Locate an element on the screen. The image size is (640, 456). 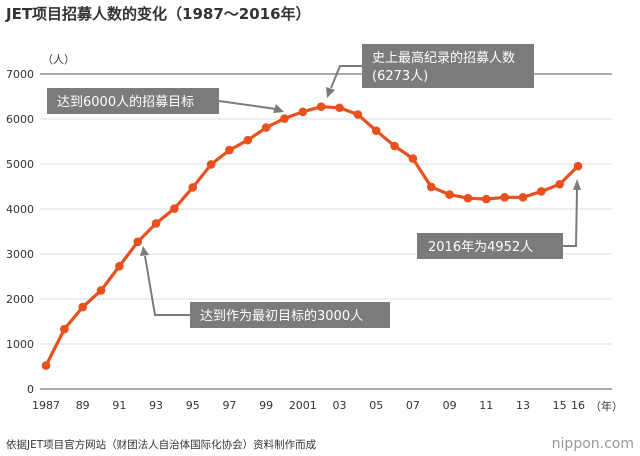
x-tick-label: 2001 is located at coordinates (303, 405).